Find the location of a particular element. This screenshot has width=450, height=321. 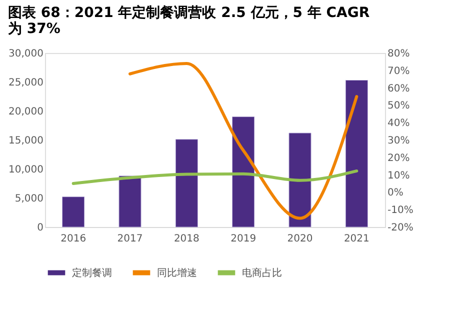

y2-tick-label: 40% is located at coordinates (399, 124).